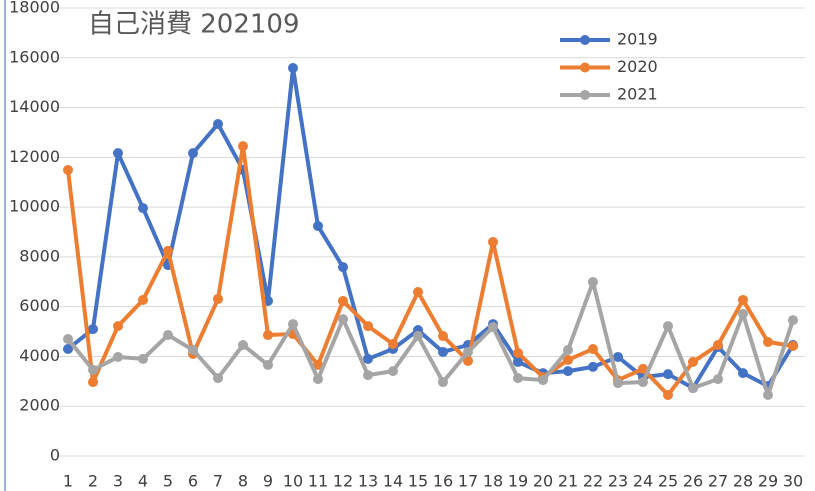  Describe the element at coordinates (168, 481) in the screenshot. I see `x-tick-label: 5` at that location.